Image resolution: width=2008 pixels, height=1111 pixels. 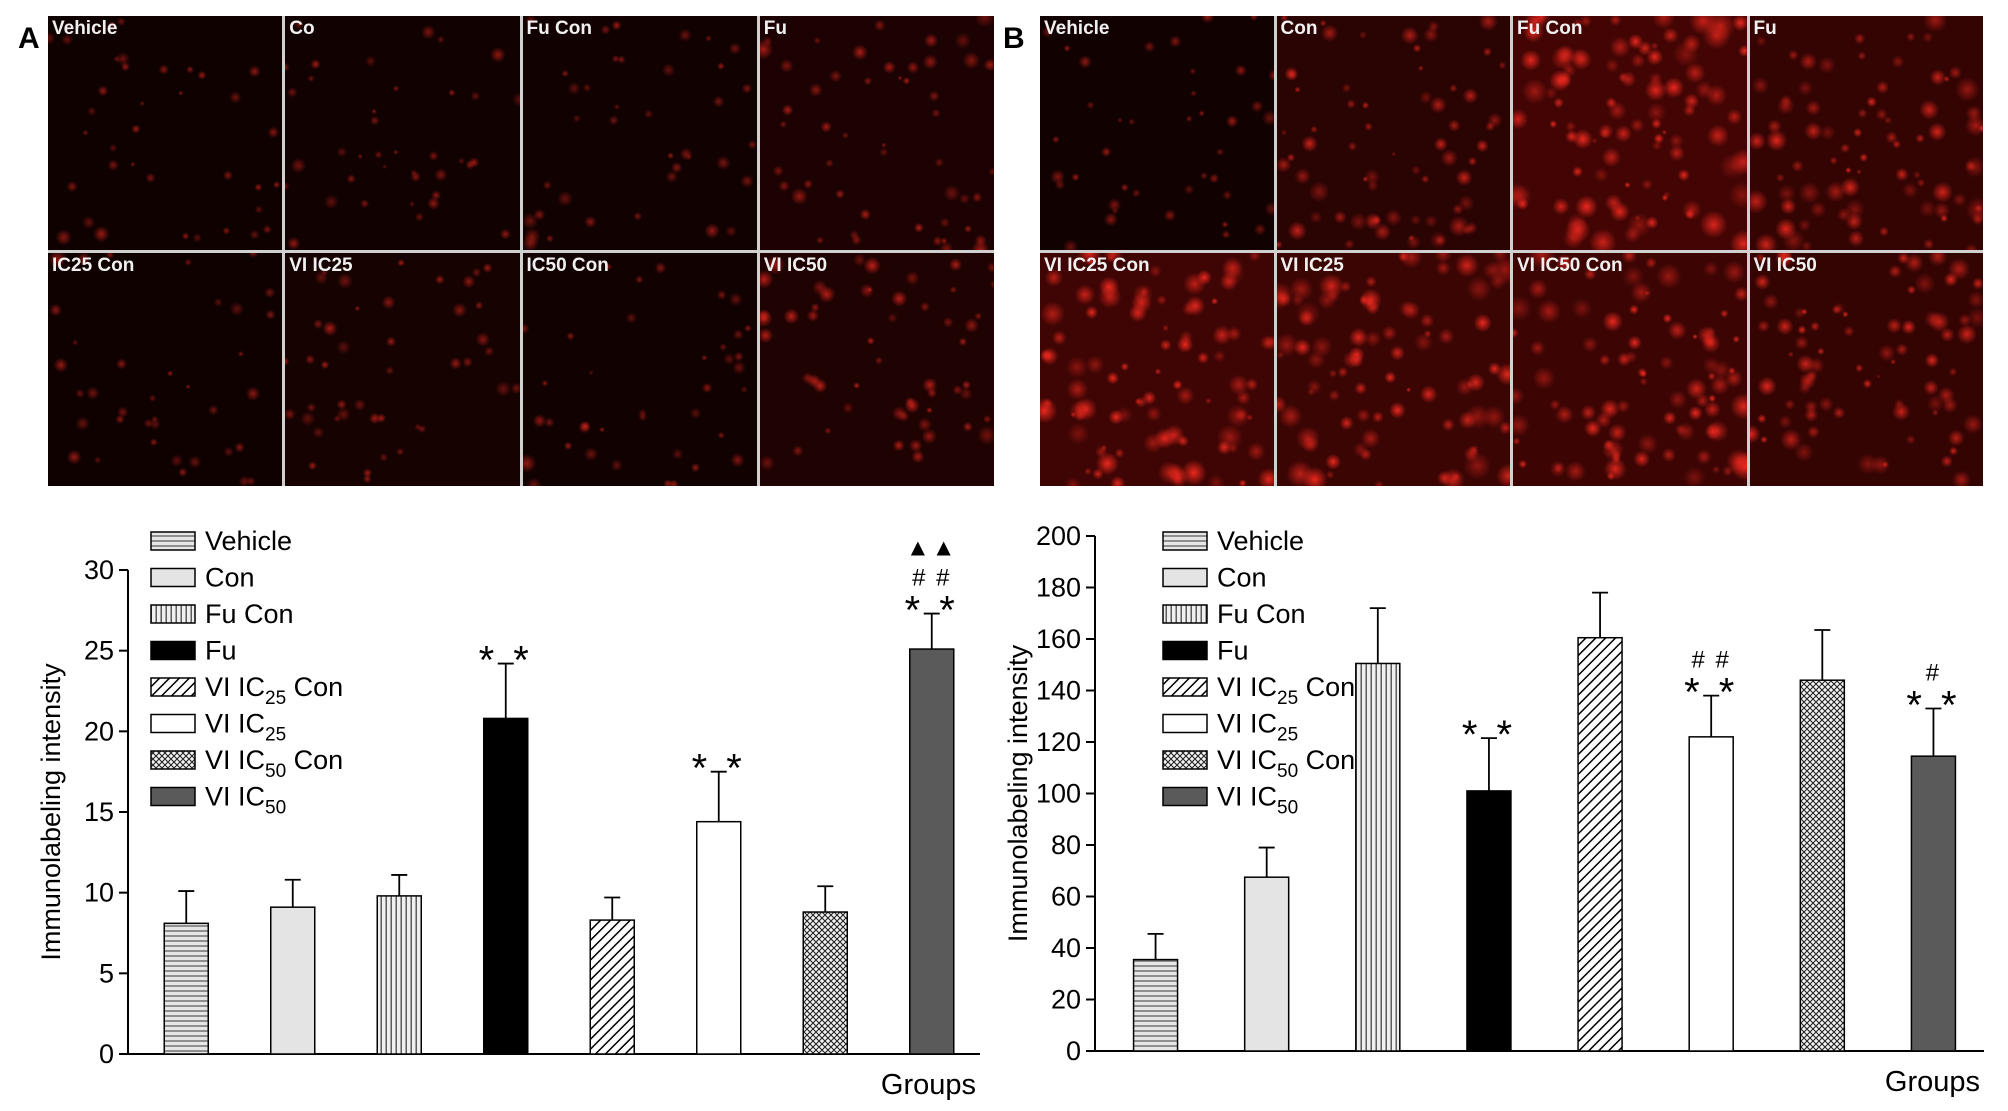 I want to click on y-tick-label: 80, so click(x=1066, y=845).